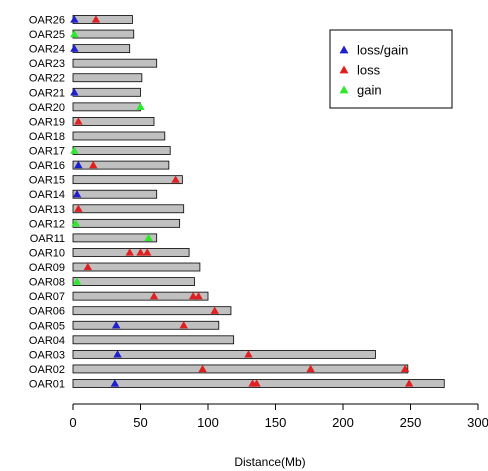 Image resolution: width=488 pixels, height=471 pixels. I want to click on marker-loss-OAR06, so click(214, 310).